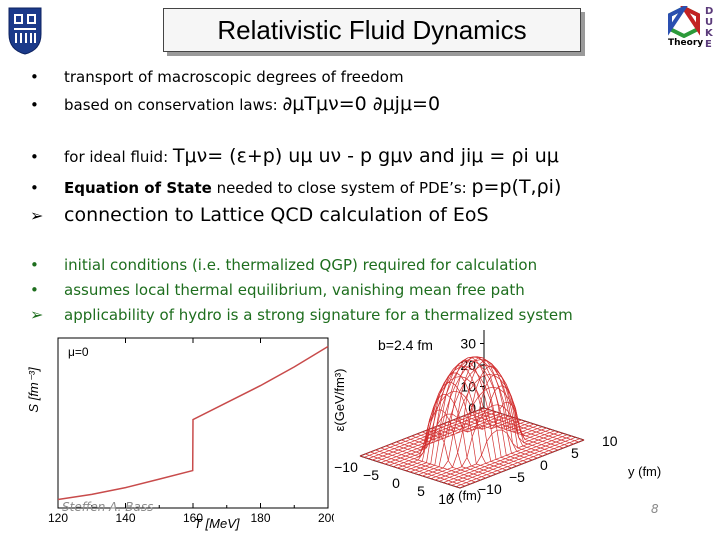 This screenshot has width=720, height=540. What do you see at coordinates (25, 31) in the screenshot?
I see `duke-university-logo` at bounding box center [25, 31].